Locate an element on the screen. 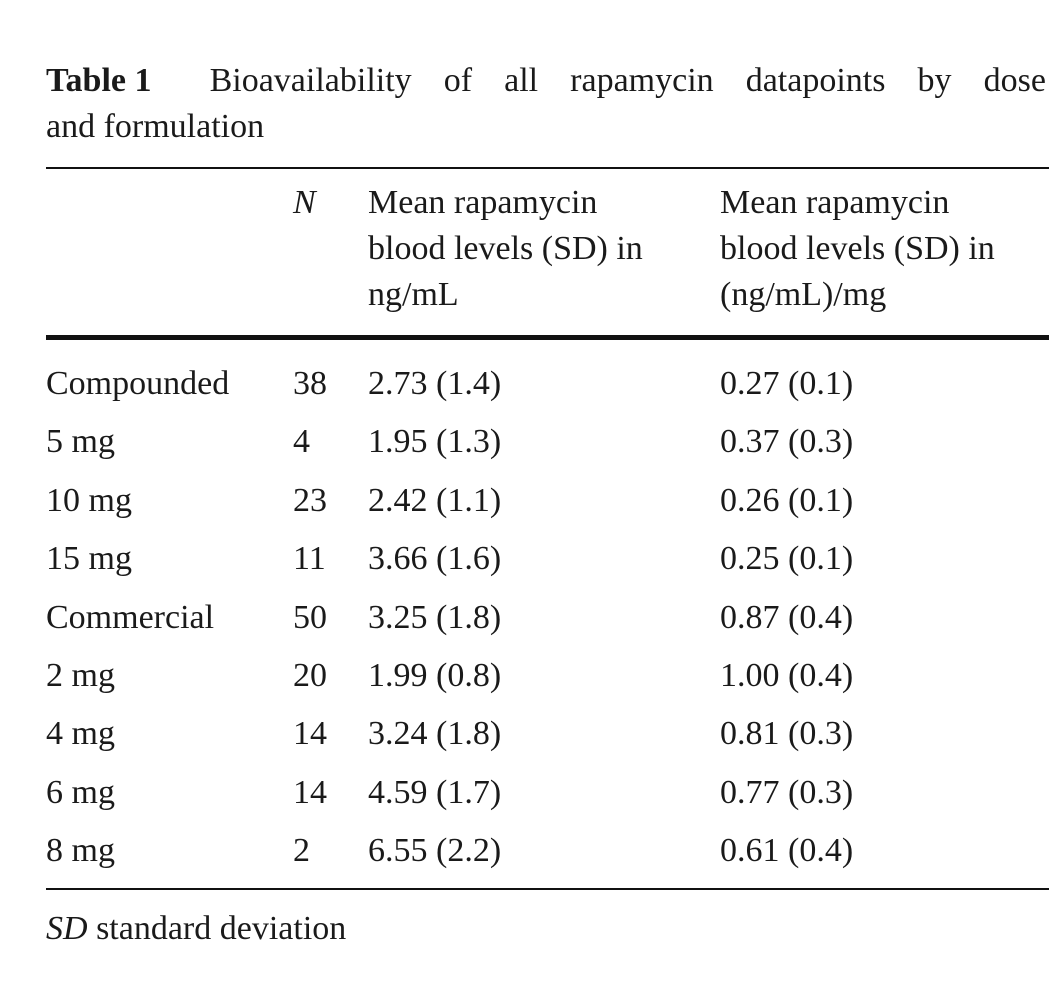 This screenshot has width=1049, height=981. row-mean: 1.95 (1.3) is located at coordinates (435, 442).